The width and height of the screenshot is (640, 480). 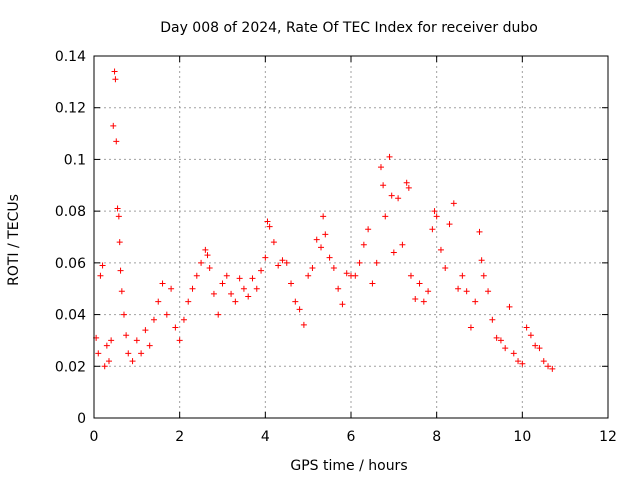 What do you see at coordinates (436, 437) in the screenshot?
I see `x-tick-label: 8` at bounding box center [436, 437].